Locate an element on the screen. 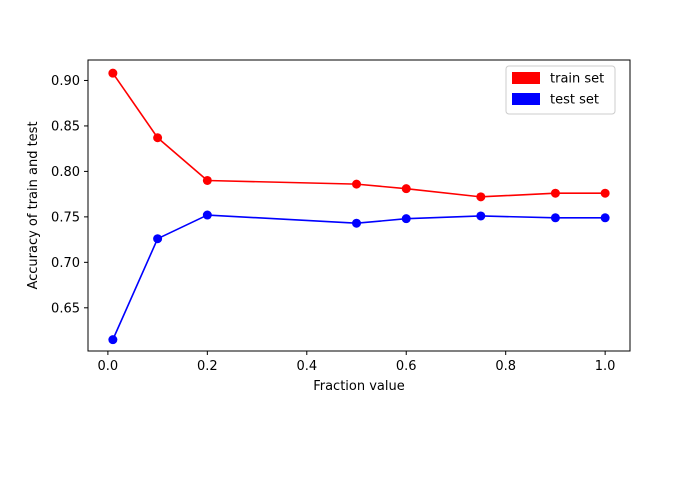 This screenshot has height=500, width=700. y-tick-label: 0.75 is located at coordinates (65, 217).